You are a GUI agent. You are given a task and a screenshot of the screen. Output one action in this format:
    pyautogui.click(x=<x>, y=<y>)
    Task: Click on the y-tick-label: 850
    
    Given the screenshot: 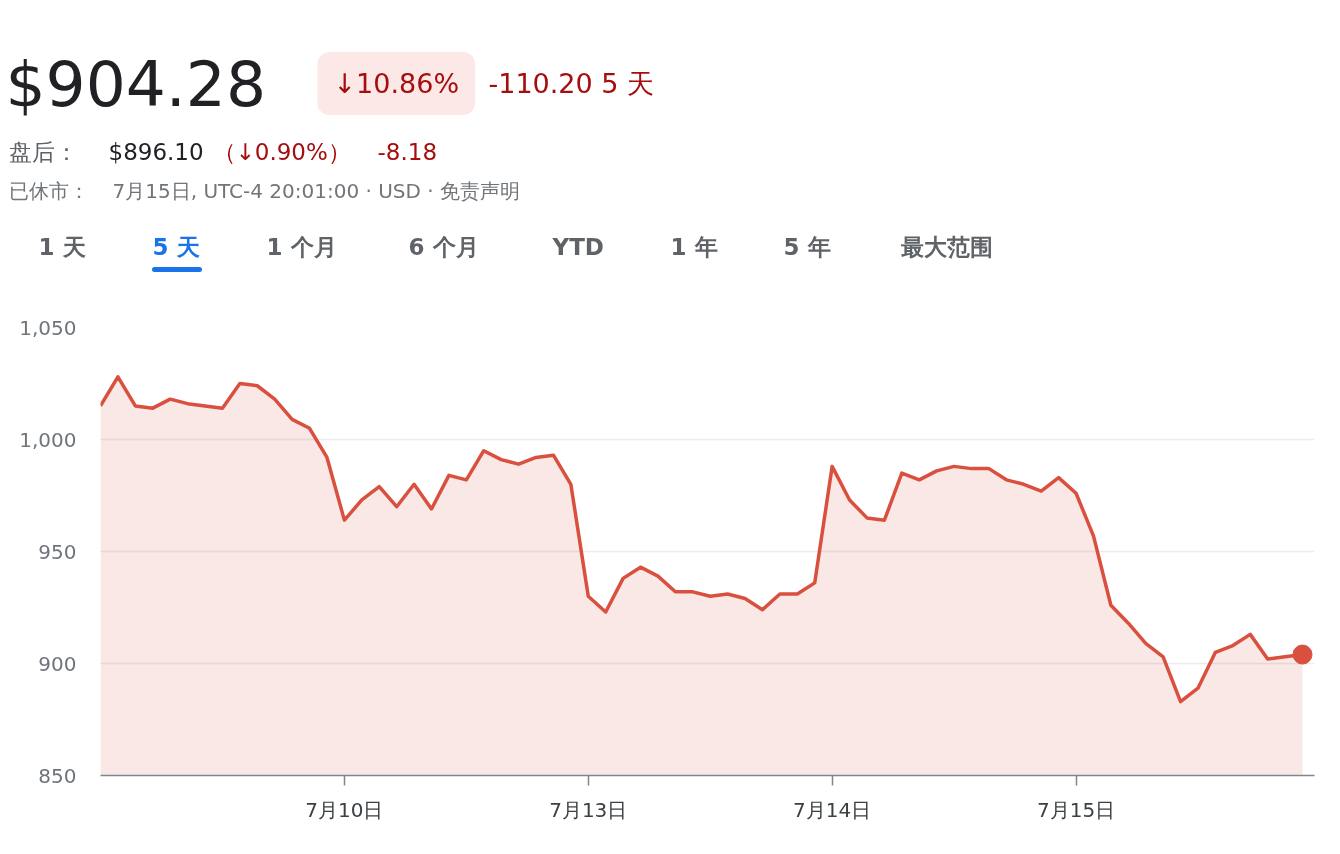 What is the action you would take?
    pyautogui.click(x=57, y=775)
    